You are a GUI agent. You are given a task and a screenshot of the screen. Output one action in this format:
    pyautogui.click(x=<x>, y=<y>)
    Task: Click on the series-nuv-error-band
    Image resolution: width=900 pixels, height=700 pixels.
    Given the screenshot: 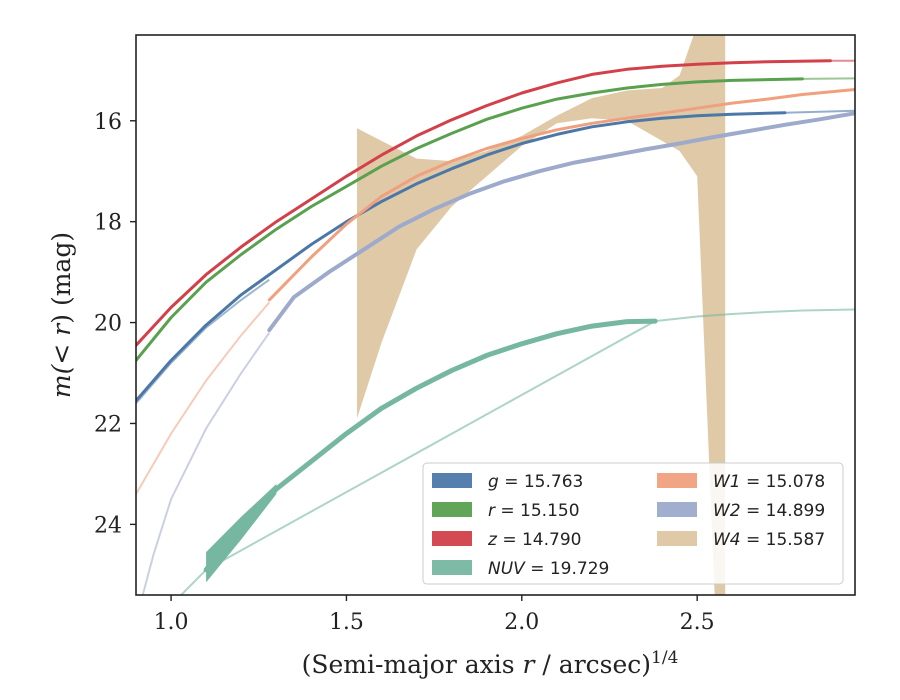 What is the action you would take?
    pyautogui.click(x=241, y=533)
    